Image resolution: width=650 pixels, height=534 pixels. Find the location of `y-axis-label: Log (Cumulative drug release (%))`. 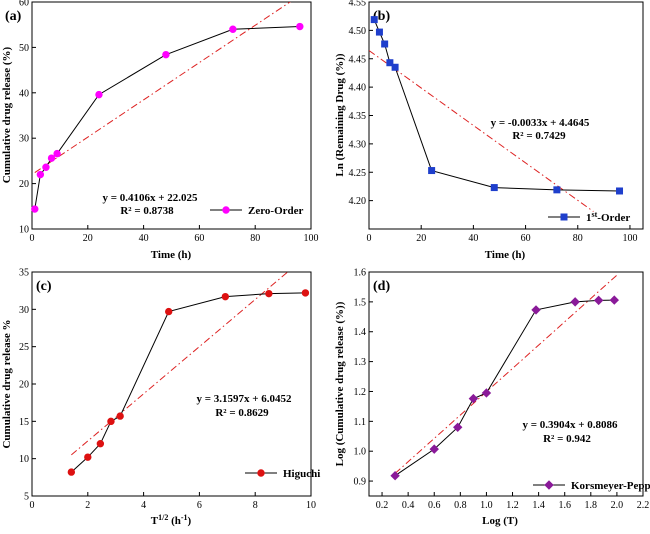

y-axis-label: Log (Cumulative drug release (%)) is located at coordinates (340, 383).